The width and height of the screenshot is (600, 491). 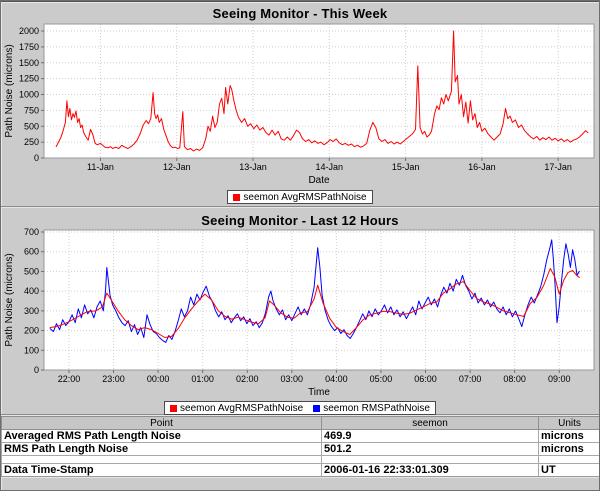 What do you see at coordinates (300, 220) in the screenshot?
I see `last12h-chart-title: Seeing Monitor - Last 12 Hours` at bounding box center [300, 220].